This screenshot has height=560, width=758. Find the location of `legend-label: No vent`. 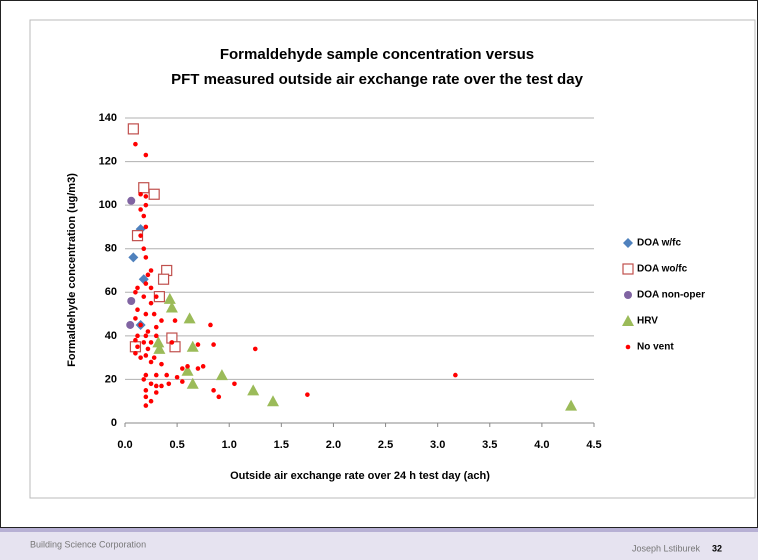

legend-label: No vent is located at coordinates (655, 347).